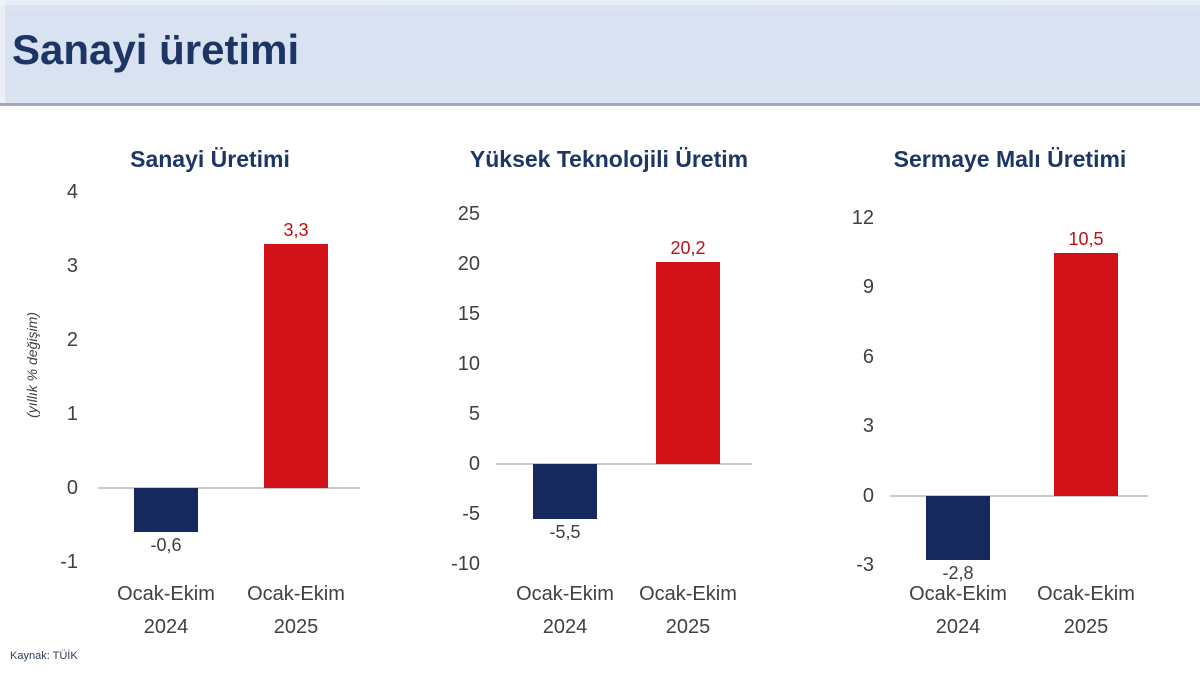  What do you see at coordinates (688, 248) in the screenshot?
I see `bar-value-label: 20,2` at bounding box center [688, 248].